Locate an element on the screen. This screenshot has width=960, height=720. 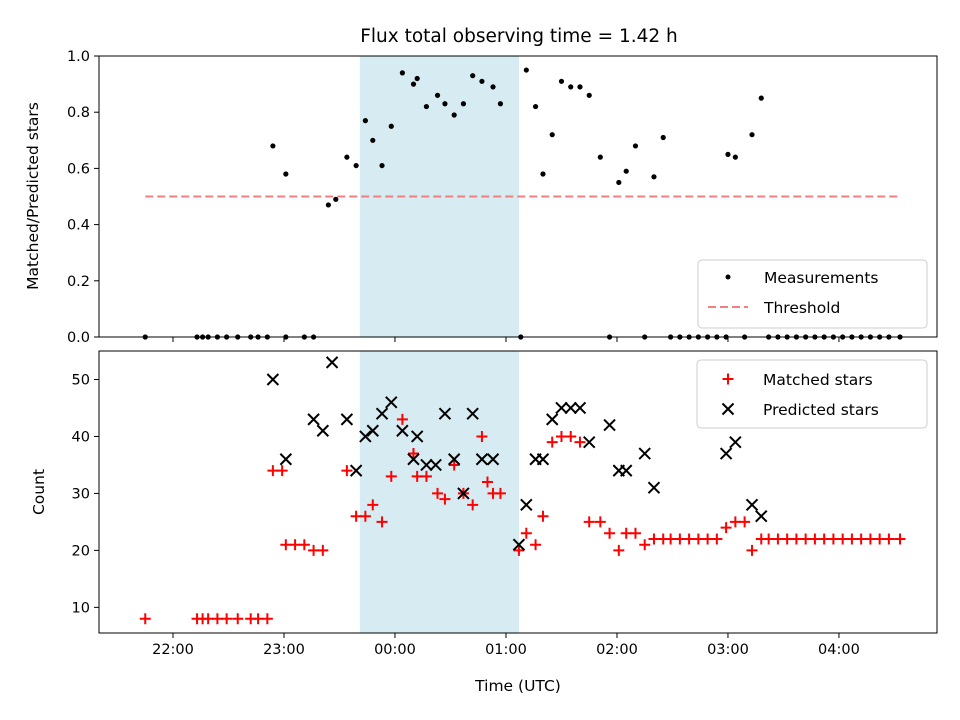
bottom-y-axis-label: Count is located at coordinates (39, 492).